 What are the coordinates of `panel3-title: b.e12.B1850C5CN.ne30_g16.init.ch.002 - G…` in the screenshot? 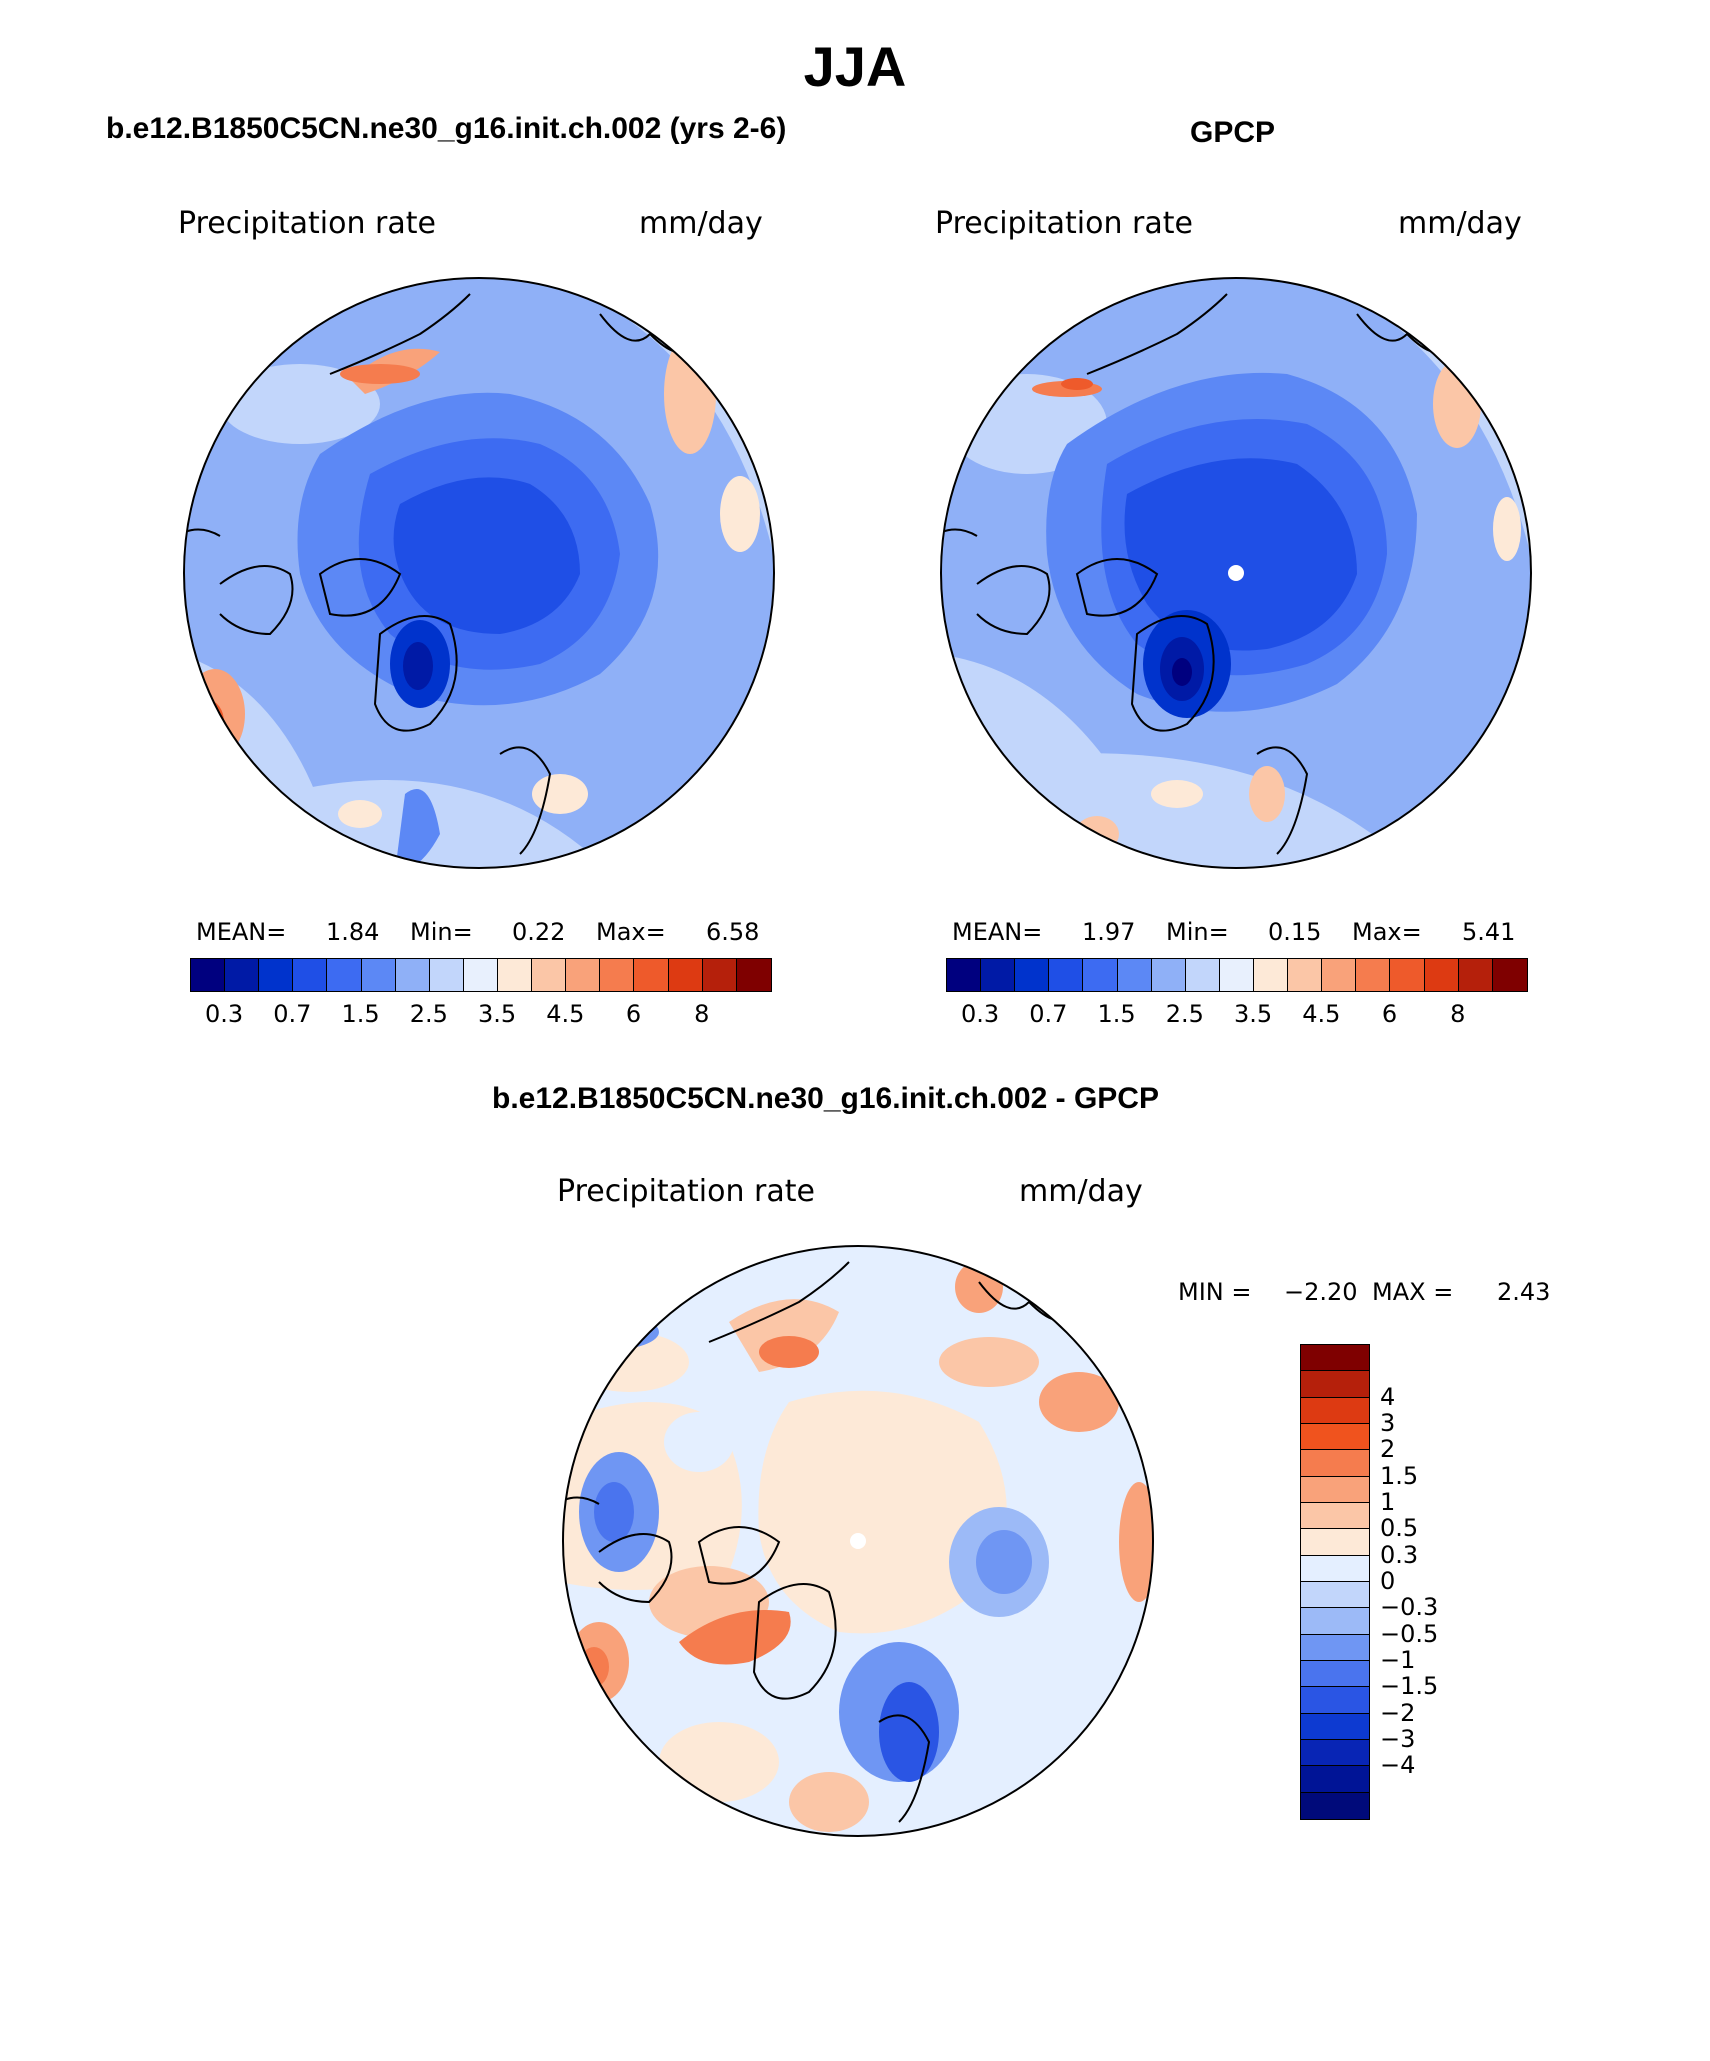 It's located at (825, 1098).